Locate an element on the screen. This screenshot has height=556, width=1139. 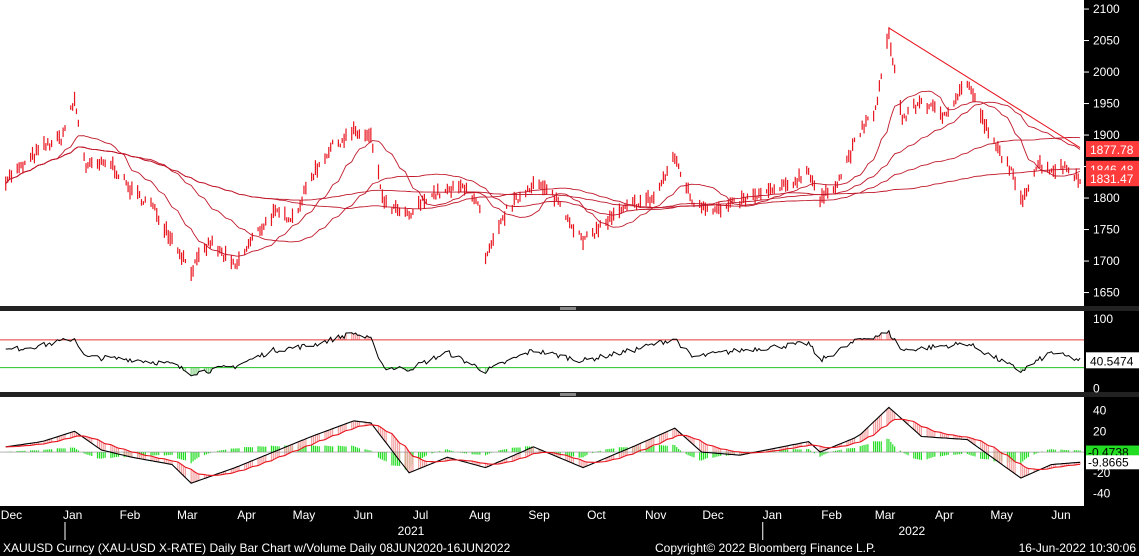
macd-panel is located at coordinates (542, 445).